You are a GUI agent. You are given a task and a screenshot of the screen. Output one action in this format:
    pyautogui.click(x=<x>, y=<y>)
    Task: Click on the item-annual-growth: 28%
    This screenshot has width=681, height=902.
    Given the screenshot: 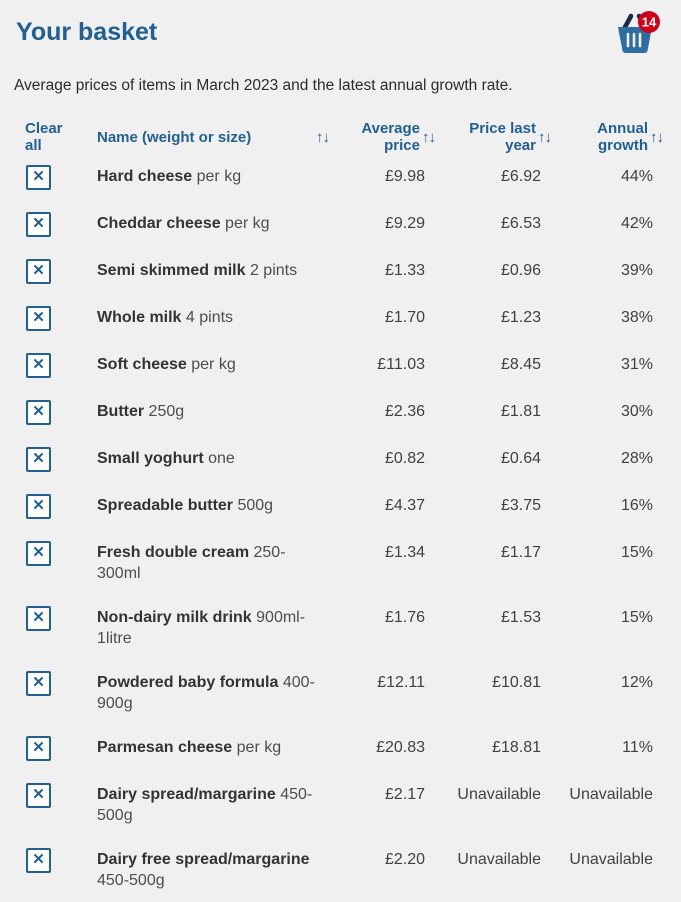 What is the action you would take?
    pyautogui.click(x=636, y=459)
    